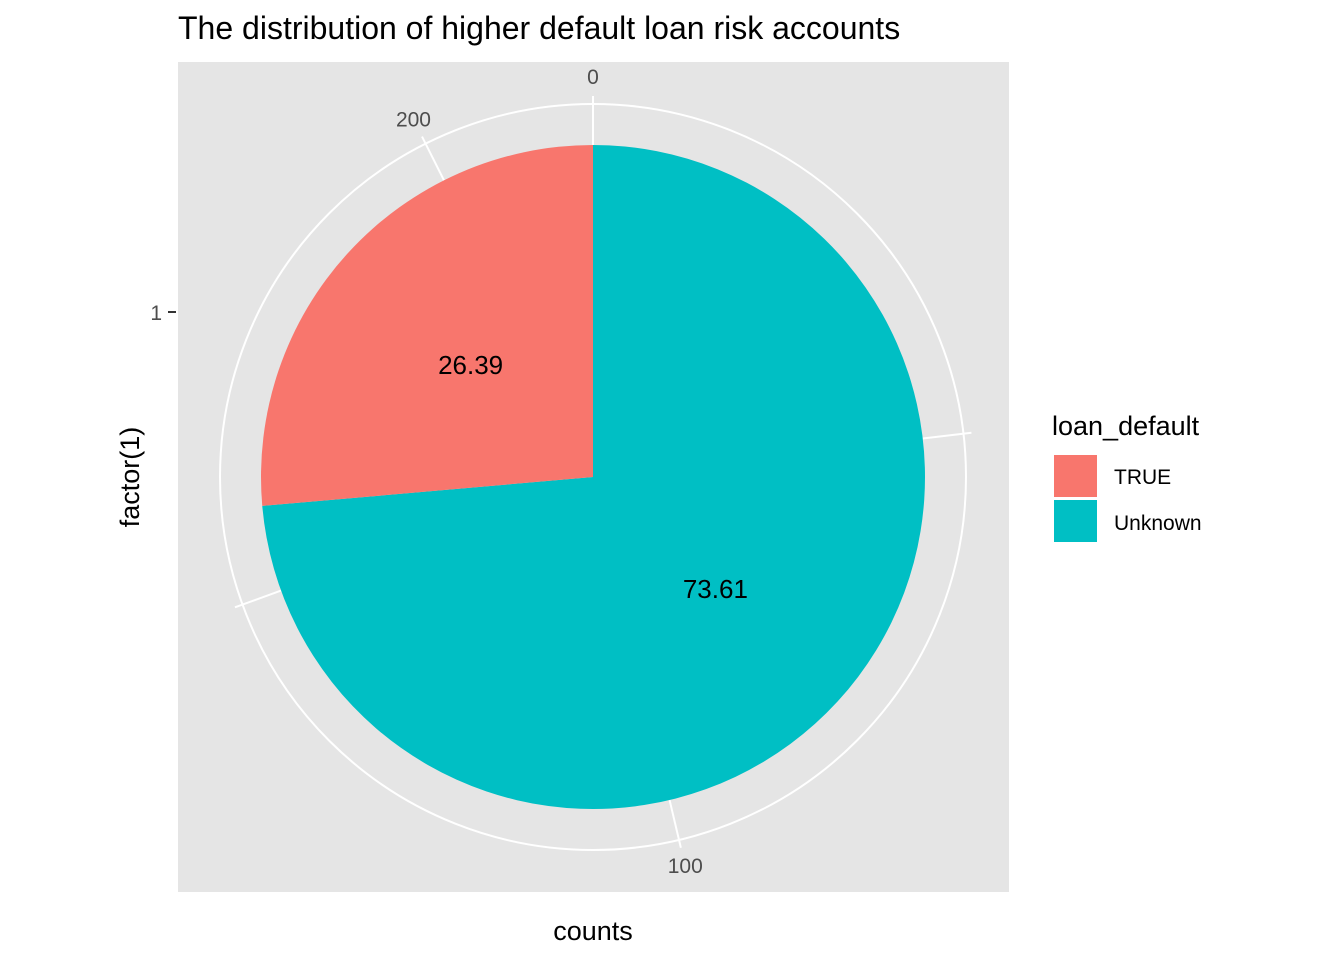  What do you see at coordinates (593, 77) in the screenshot?
I see `theta-tick-label: 0` at bounding box center [593, 77].